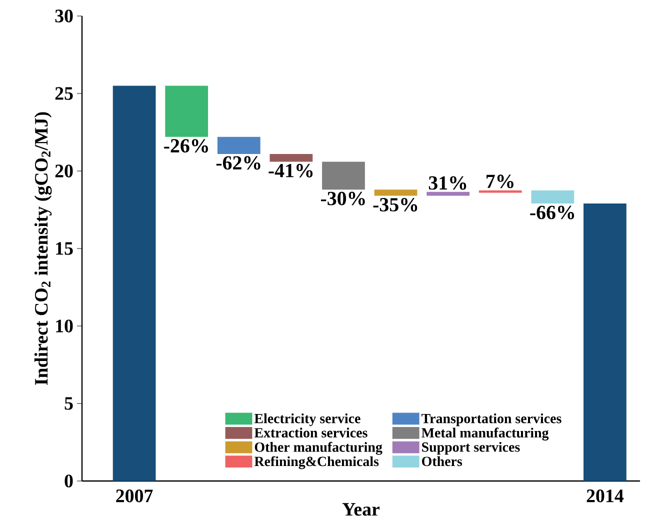  What do you see at coordinates (471, 448) in the screenshot?
I see `legend-label: Support services` at bounding box center [471, 448].